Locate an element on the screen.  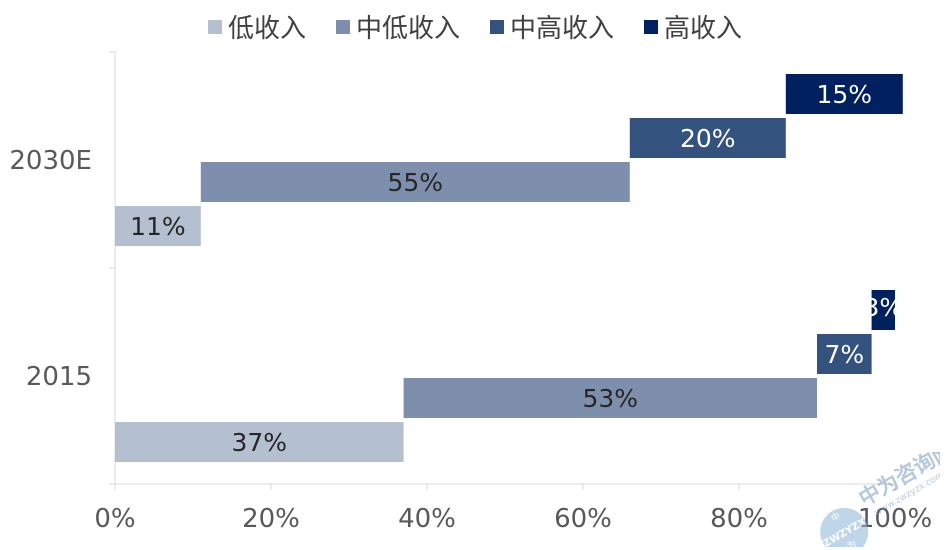
legend-swatch-high-income is located at coordinates (651, 26).